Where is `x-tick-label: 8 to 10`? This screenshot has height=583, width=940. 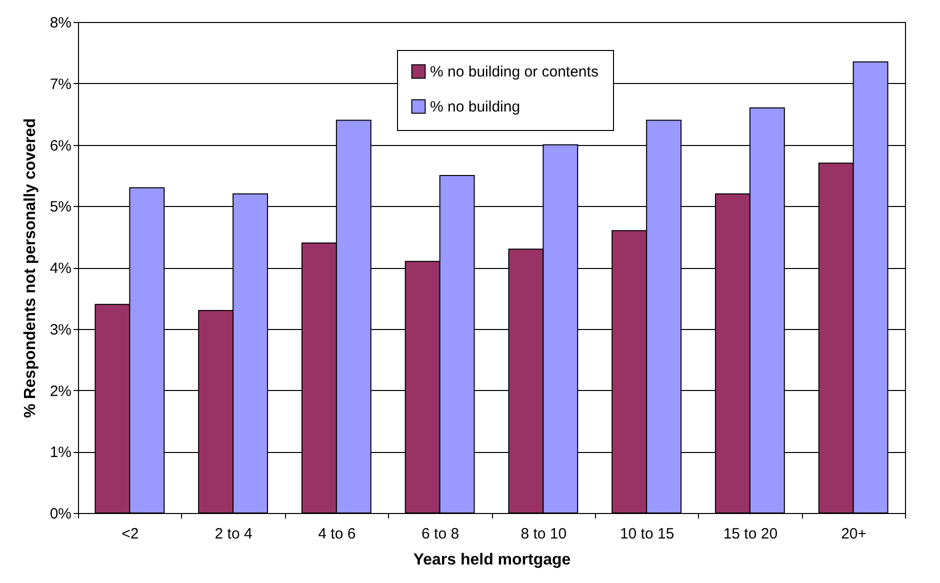 x-tick-label: 8 to 10 is located at coordinates (543, 534).